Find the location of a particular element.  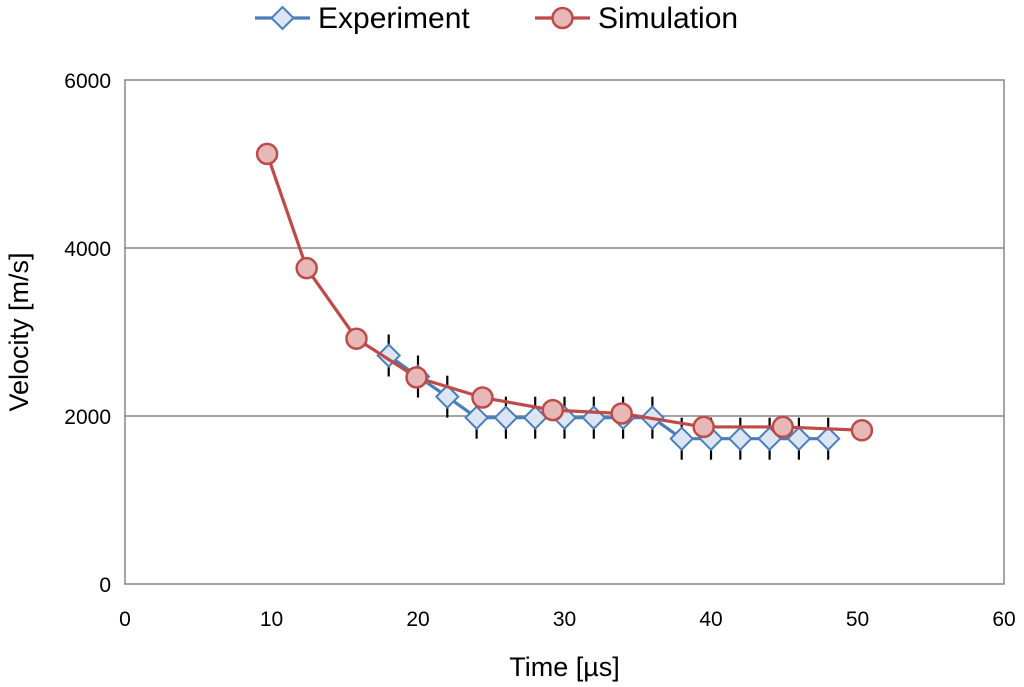

x-axis-ticks: 0 10 20 30 40 50 60 is located at coordinates (567, 619).